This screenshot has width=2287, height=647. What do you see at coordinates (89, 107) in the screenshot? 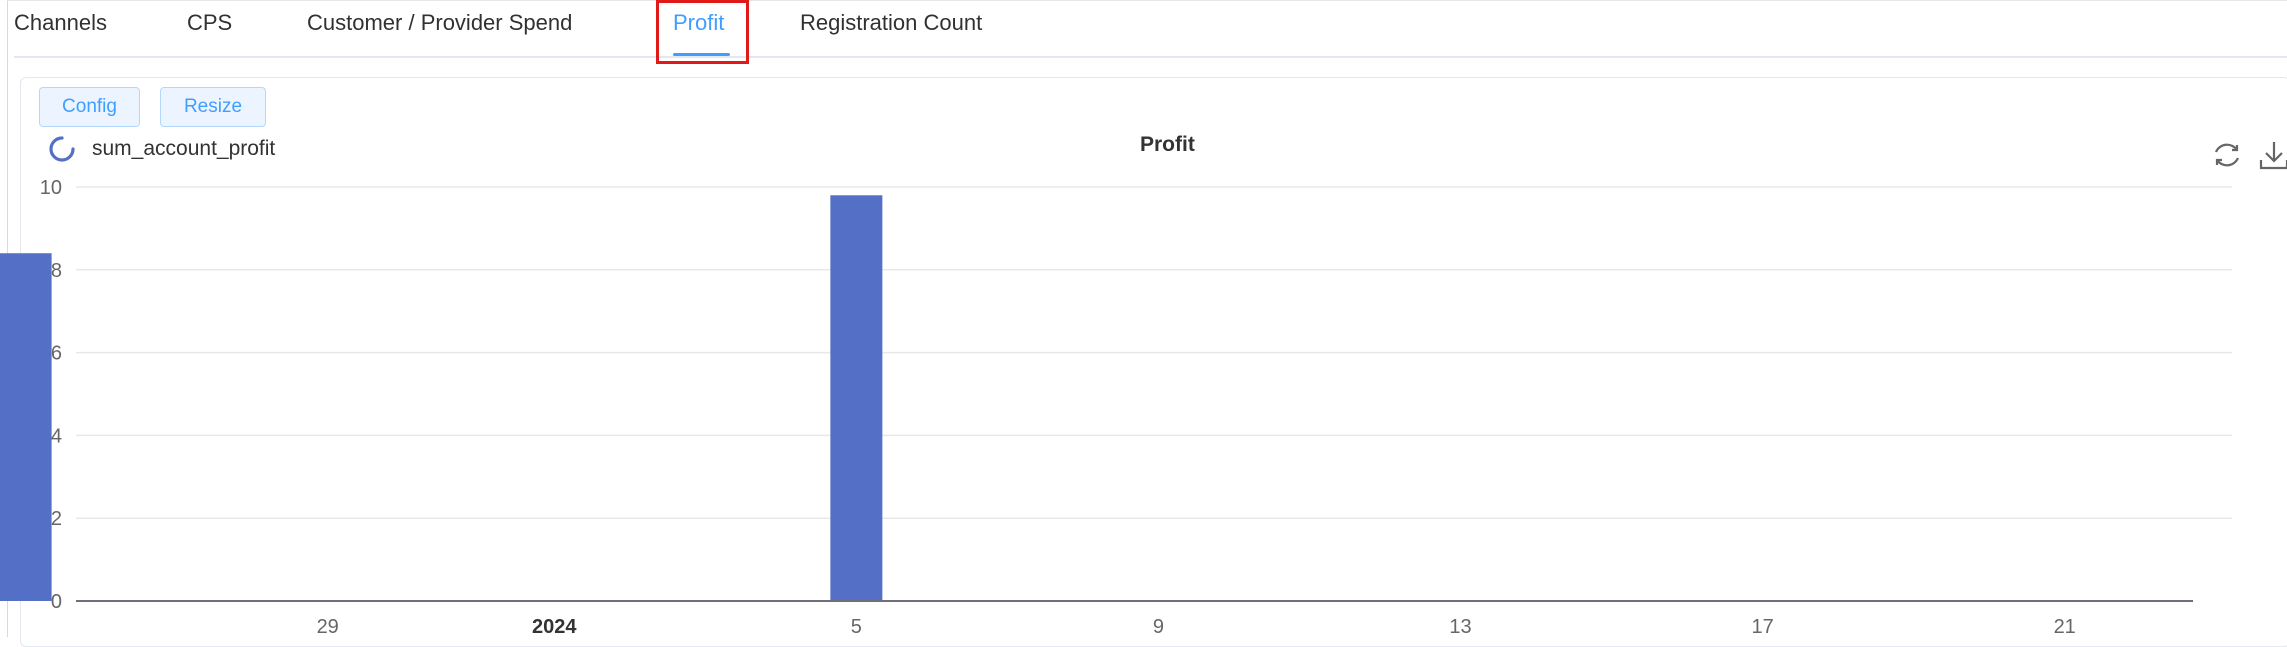
I see `config-button: Config` at bounding box center [89, 107].